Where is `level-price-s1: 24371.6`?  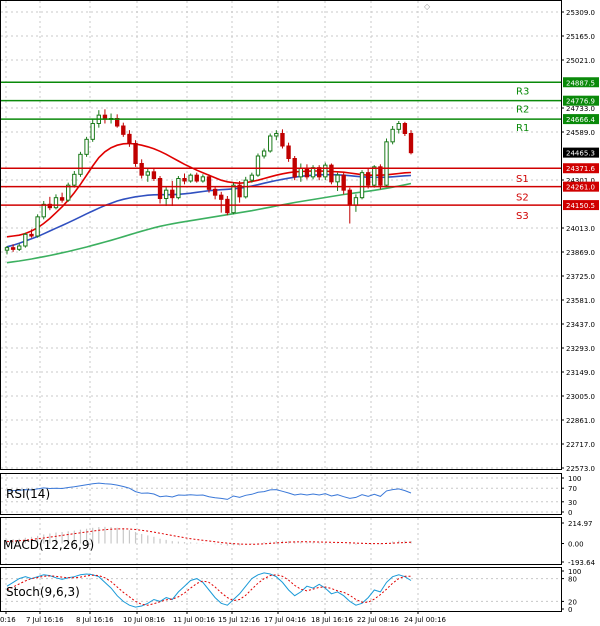
level-price-s1: 24371.6 is located at coordinates (580, 169).